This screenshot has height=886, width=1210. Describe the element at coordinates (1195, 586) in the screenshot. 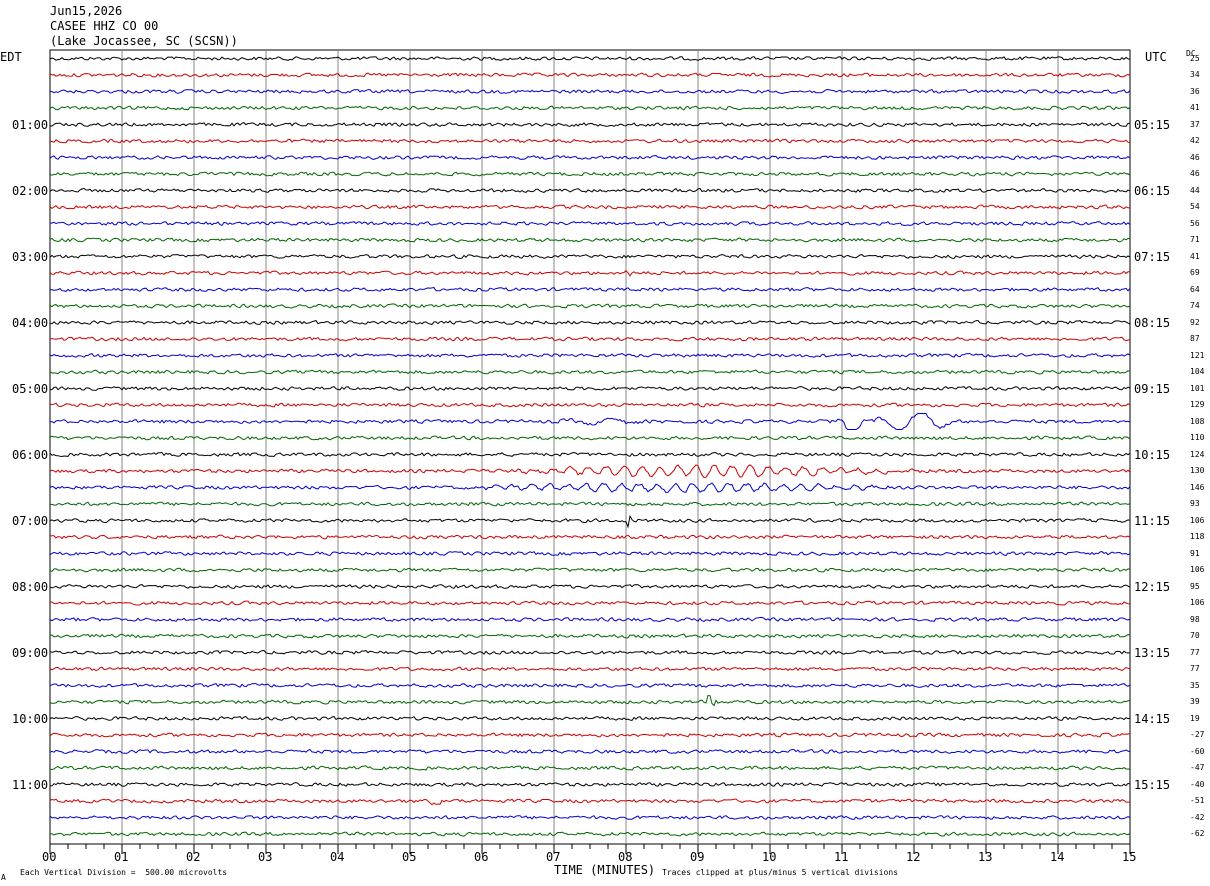

I see `dc-offset-label: 95` at that location.